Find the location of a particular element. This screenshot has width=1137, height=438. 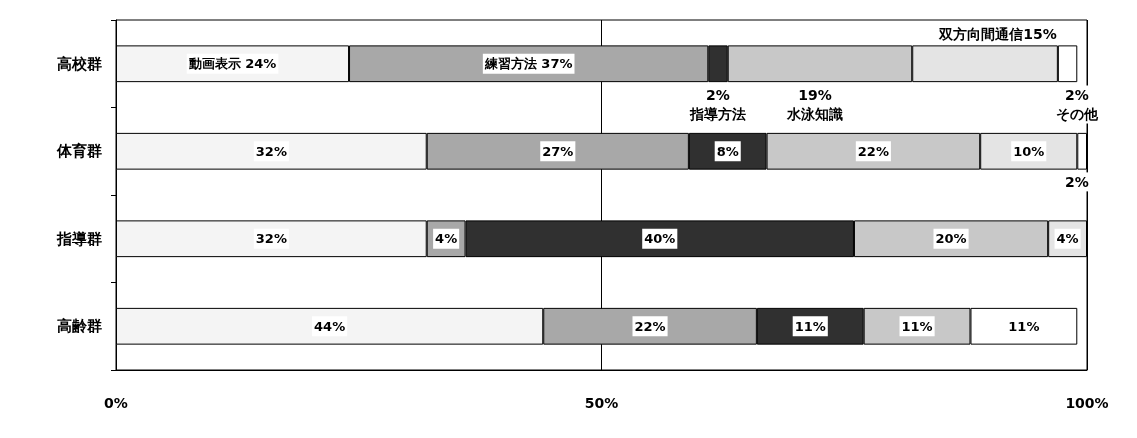

y-tick-label: 高校群 is located at coordinates (79, 63).